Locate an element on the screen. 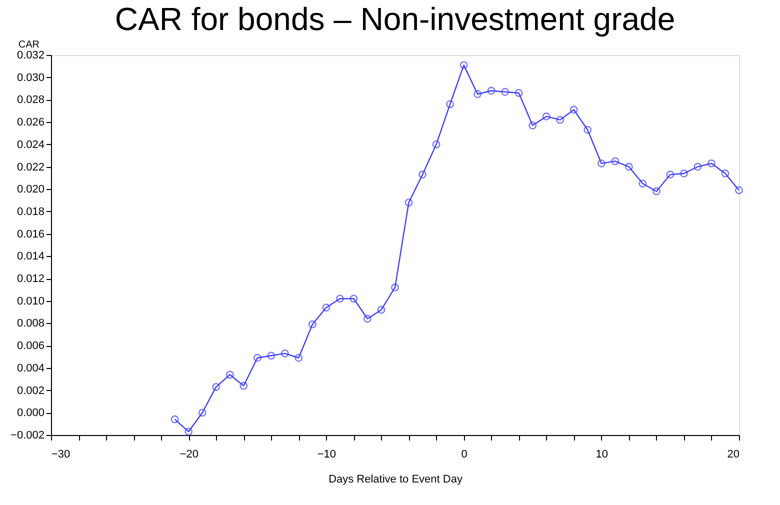 The image size is (780, 505). y-axis-title: CAR is located at coordinates (29, 45).